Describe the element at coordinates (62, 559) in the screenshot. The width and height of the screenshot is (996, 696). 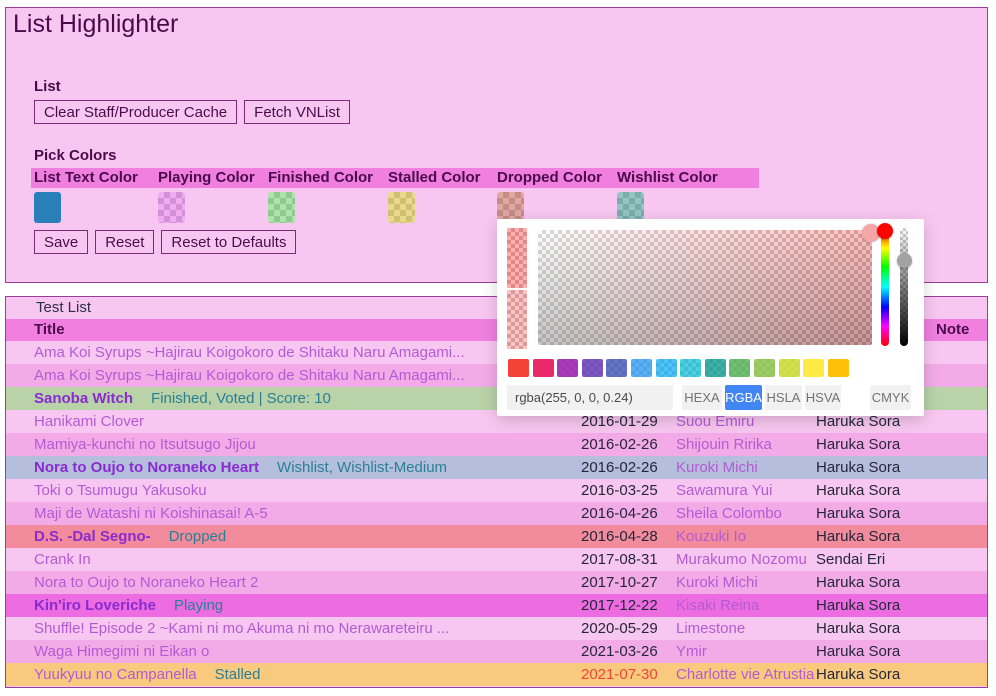
I see `vn-title-link: Crank In` at that location.